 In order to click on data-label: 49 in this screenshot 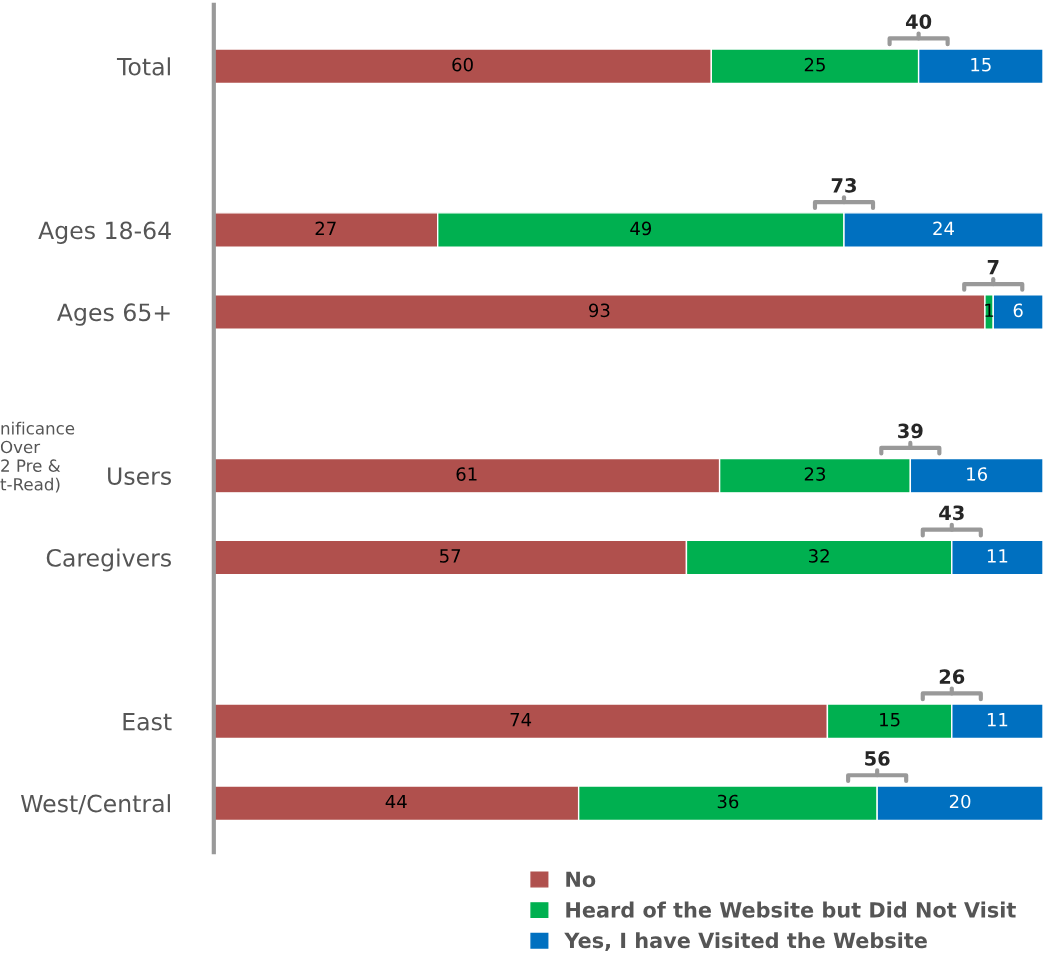, I will do `click(641, 228)`.